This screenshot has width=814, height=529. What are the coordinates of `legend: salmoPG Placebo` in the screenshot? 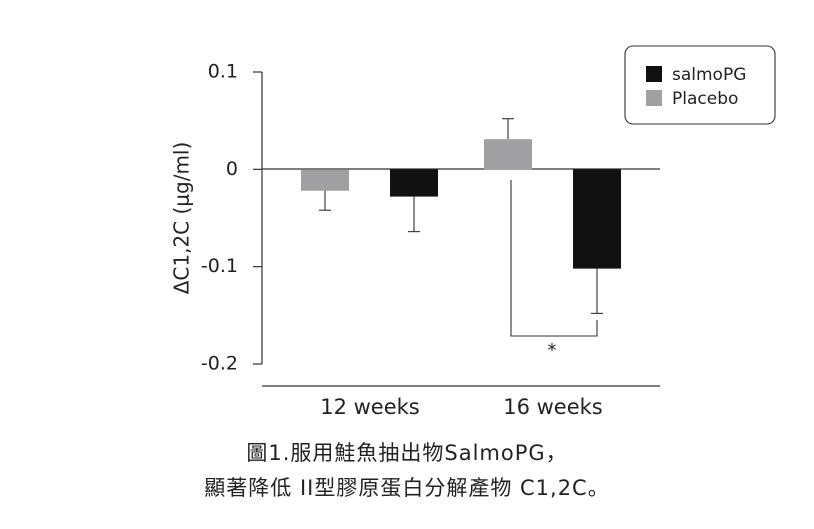 It's located at (700, 85).